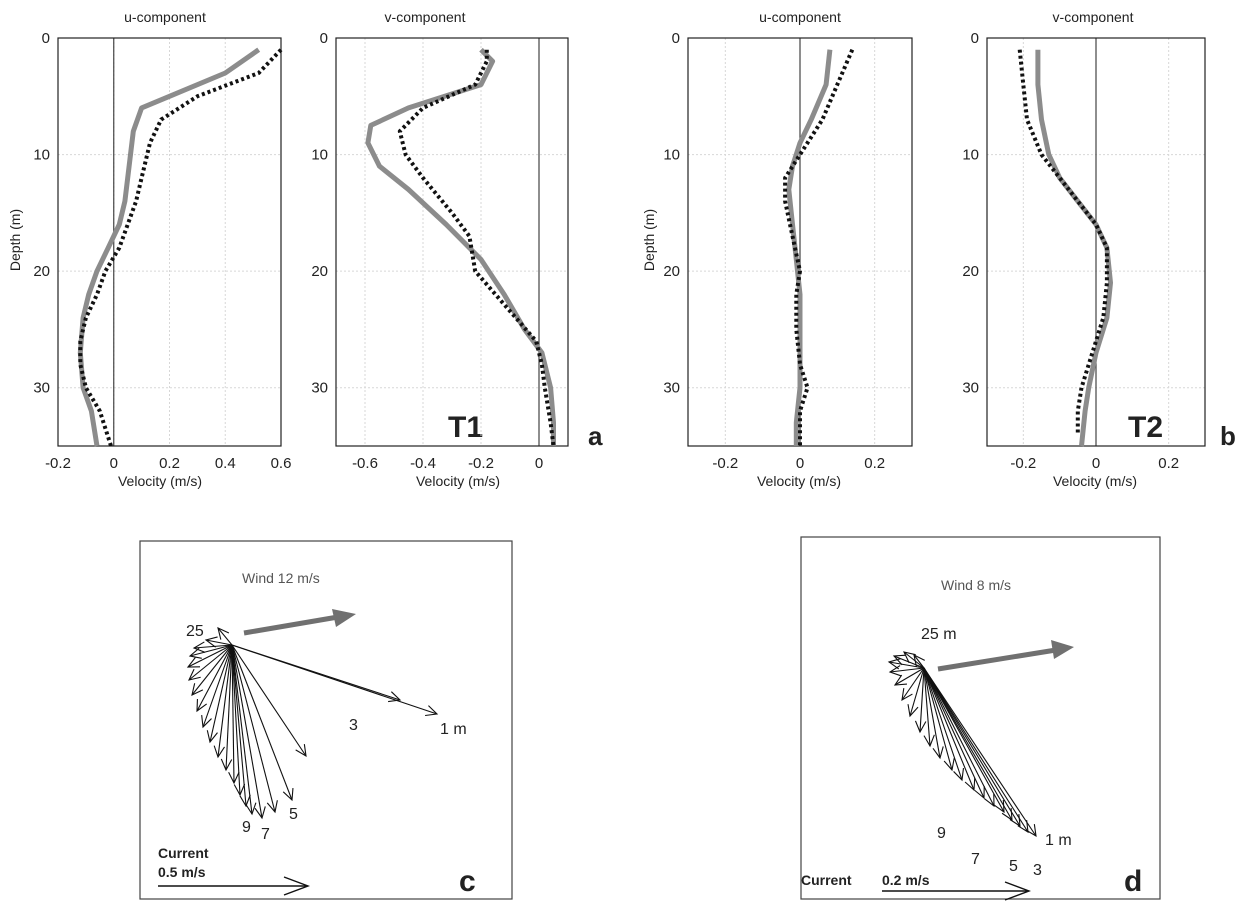 The height and width of the screenshot is (905, 1251). What do you see at coordinates (799, 481) in the screenshot?
I see `plot-b-u-xlabel: Velocity (m/s)` at bounding box center [799, 481].